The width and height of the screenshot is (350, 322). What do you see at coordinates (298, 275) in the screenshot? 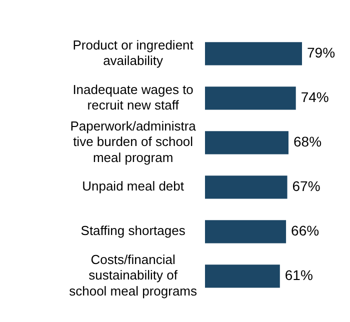
I see `data-label: 61%` at bounding box center [298, 275].